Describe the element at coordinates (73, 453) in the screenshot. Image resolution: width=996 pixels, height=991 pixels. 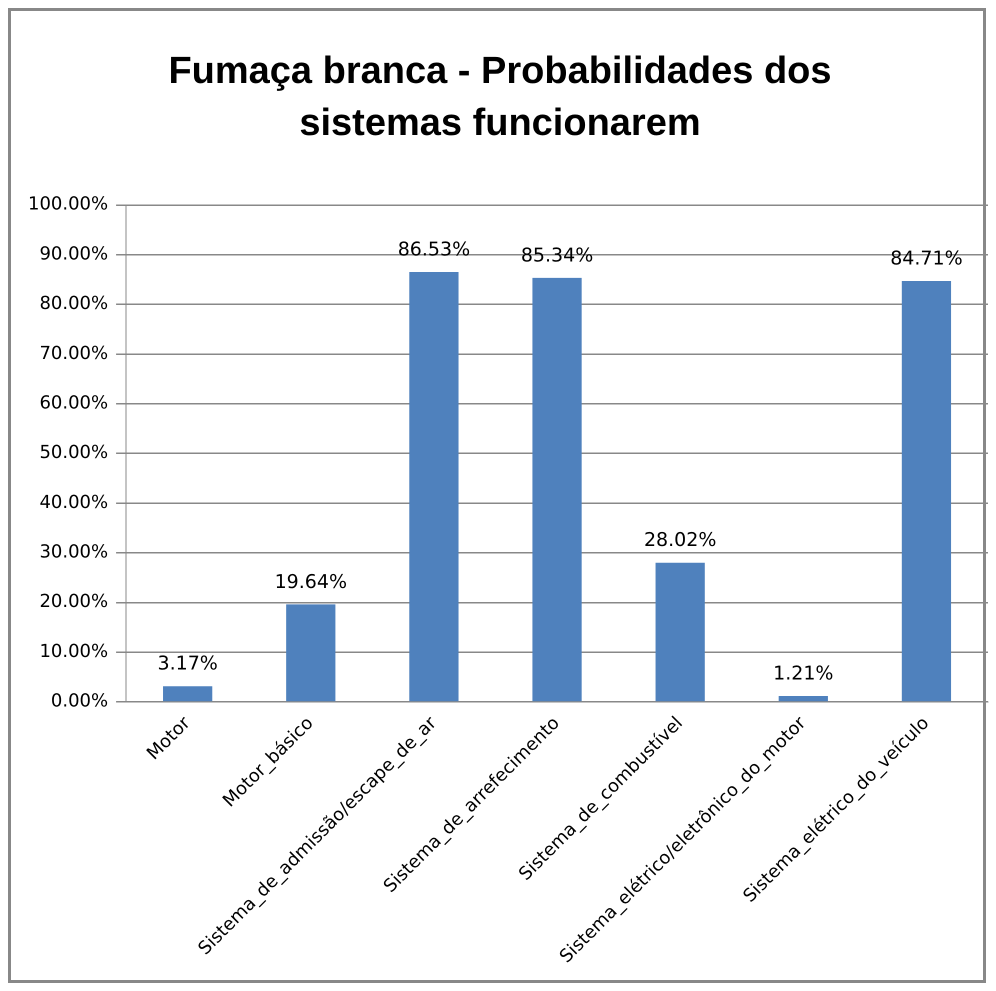
I see `y-tick-label: 50.00%` at that location.